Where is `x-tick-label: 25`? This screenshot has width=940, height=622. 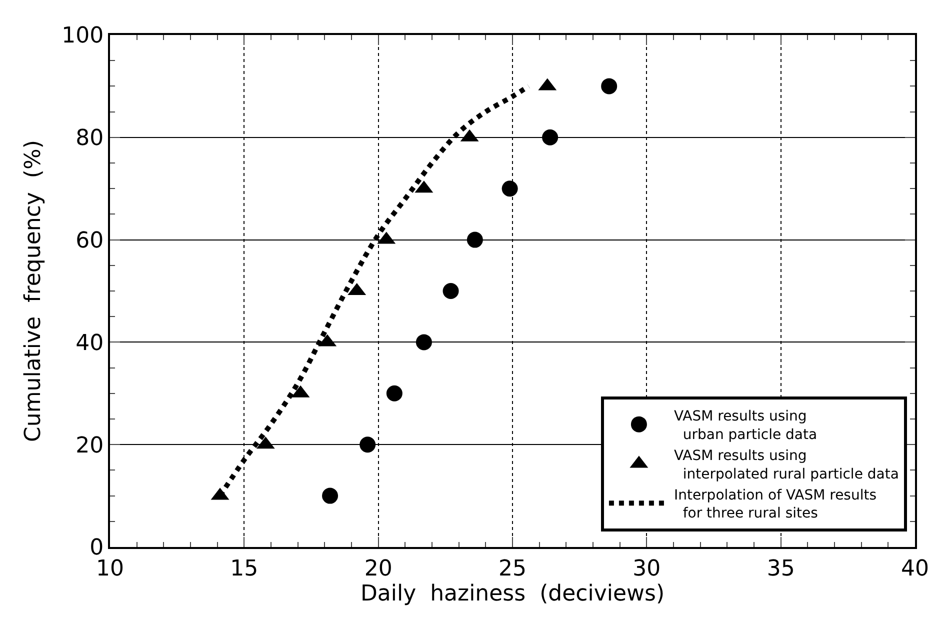
x-tick-label: 25 is located at coordinates (512, 569).